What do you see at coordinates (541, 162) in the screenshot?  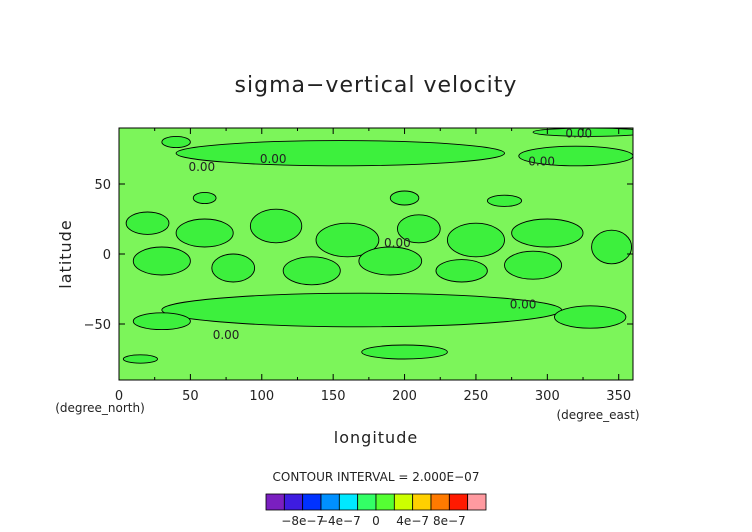 I see `contour-label-3: 0.00` at bounding box center [541, 162].